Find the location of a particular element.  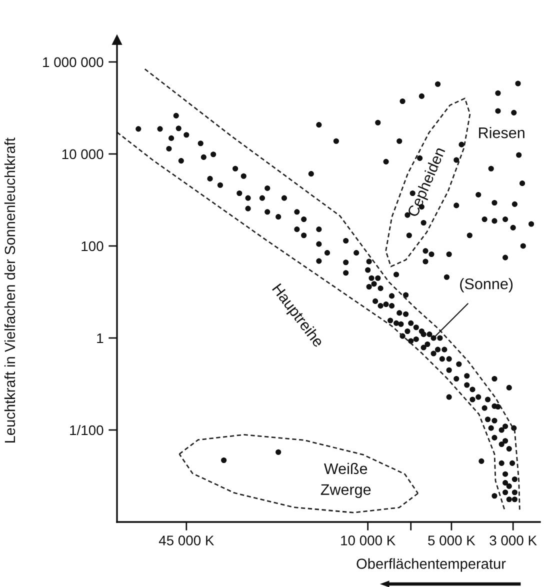

x-tick-label: 10 000 K is located at coordinates (368, 541).